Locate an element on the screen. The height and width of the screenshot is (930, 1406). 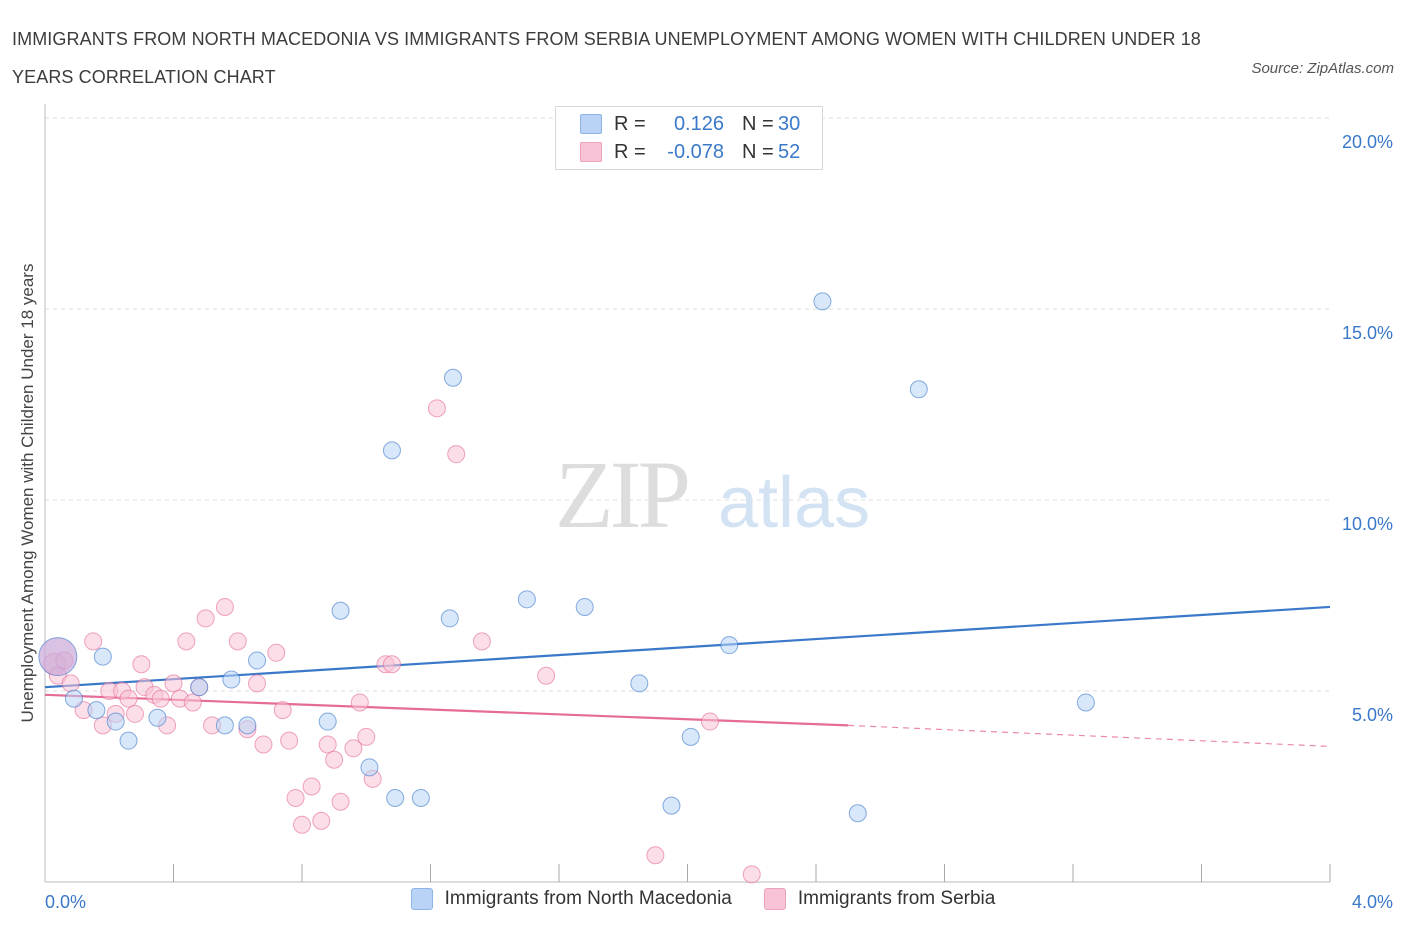
source-label: Source: ZipAtlas.com is located at coordinates (1322, 68).